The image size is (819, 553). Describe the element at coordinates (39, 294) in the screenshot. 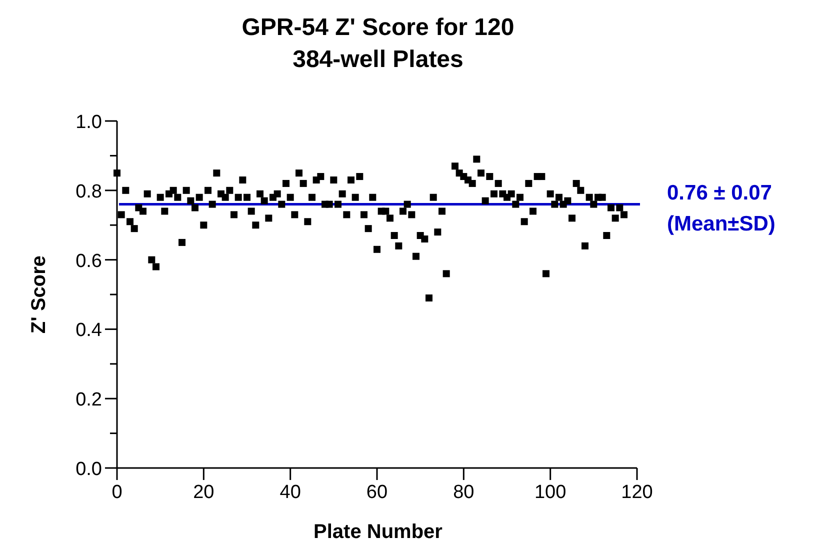

I see `y-axis-title: Z' Score` at that location.